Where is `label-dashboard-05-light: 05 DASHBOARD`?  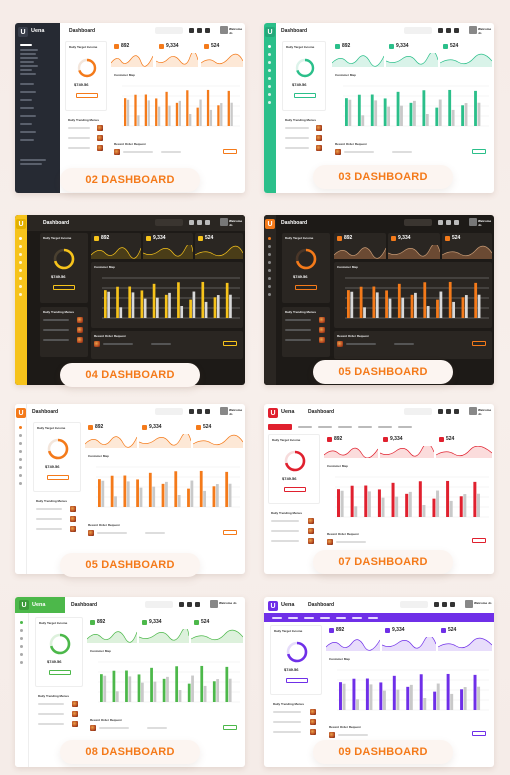
label-dashboard-05-light: 05 DASHBOARD is located at coordinates (130, 565).